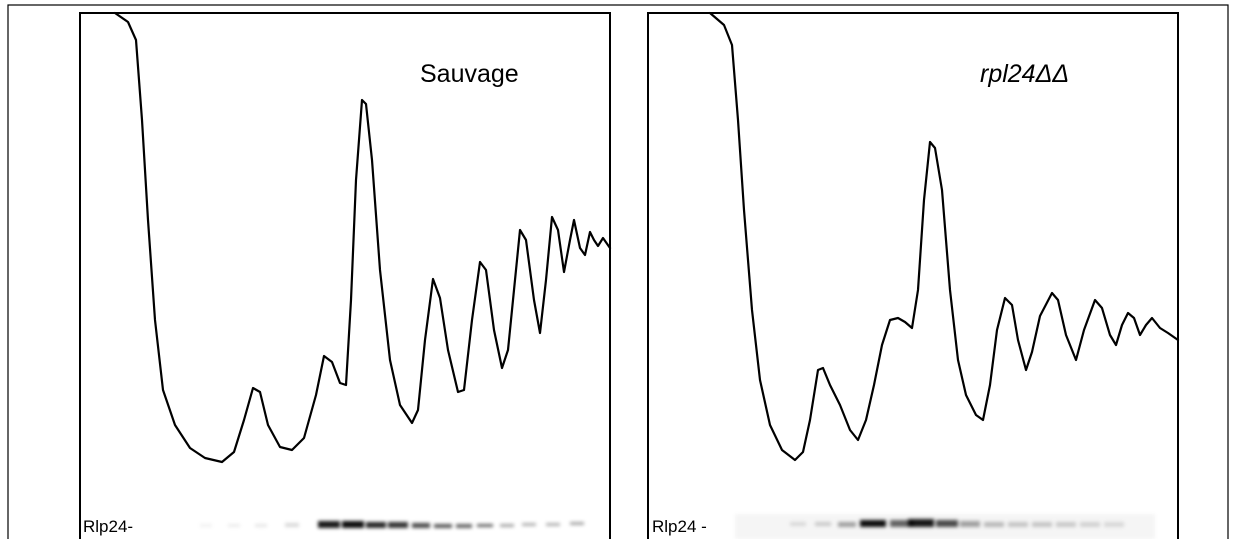  Describe the element at coordinates (469, 74) in the screenshot. I see `panel-title: Sauvage` at that location.